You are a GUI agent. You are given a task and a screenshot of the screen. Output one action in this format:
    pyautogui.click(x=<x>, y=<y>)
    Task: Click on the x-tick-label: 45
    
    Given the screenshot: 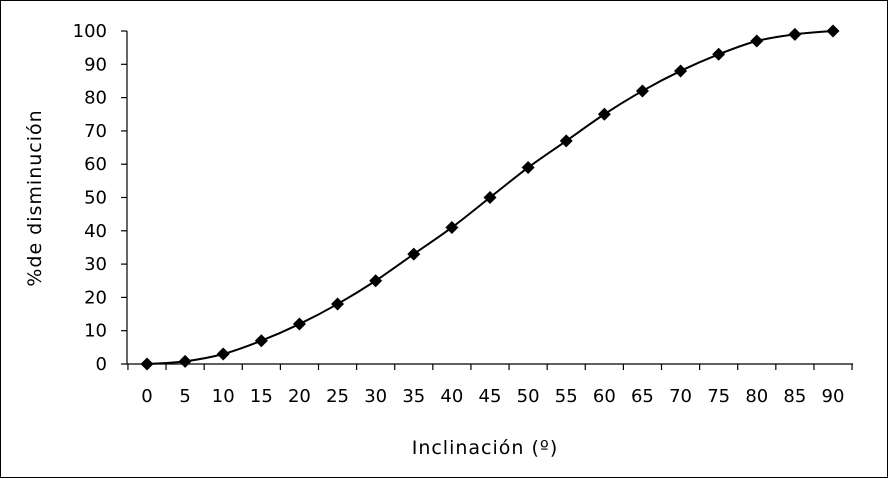 What is the action you would take?
    pyautogui.click(x=490, y=396)
    